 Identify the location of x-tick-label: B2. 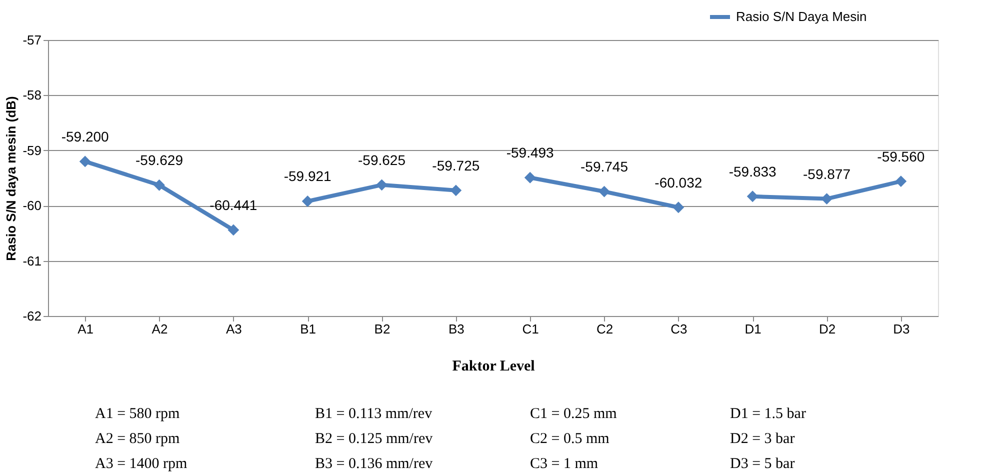
(382, 329).